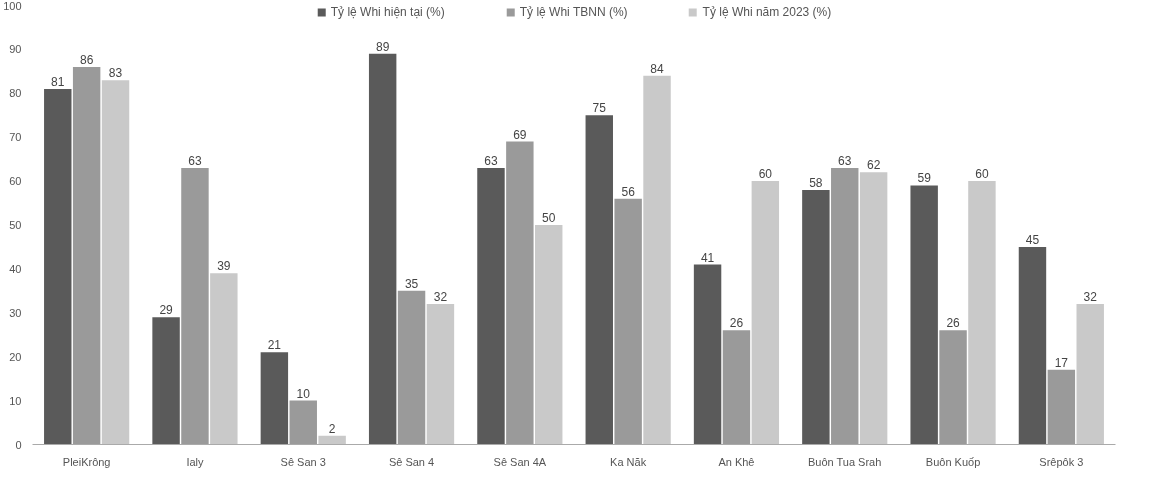 Image resolution: width=1152 pixels, height=488 pixels. Describe the element at coordinates (411, 461) in the screenshot. I see `x-tick-label: Sê San 4` at that location.